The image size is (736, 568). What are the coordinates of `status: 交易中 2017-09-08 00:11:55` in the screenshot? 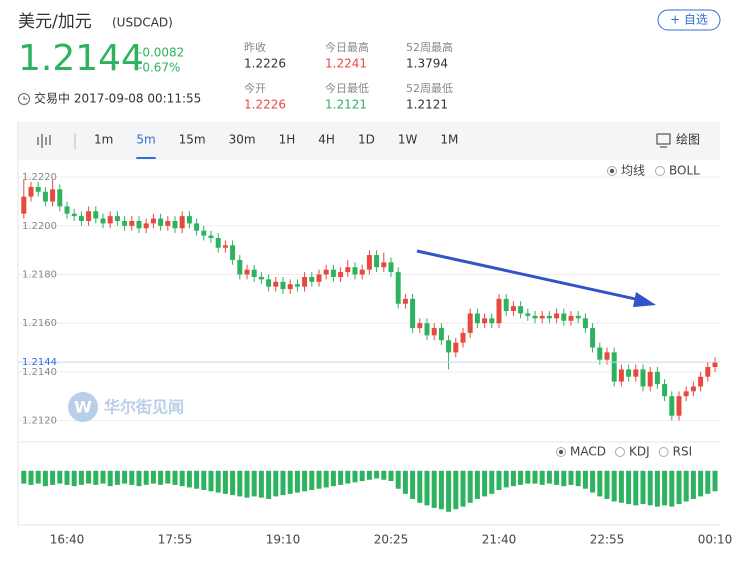 It's located at (117, 98).